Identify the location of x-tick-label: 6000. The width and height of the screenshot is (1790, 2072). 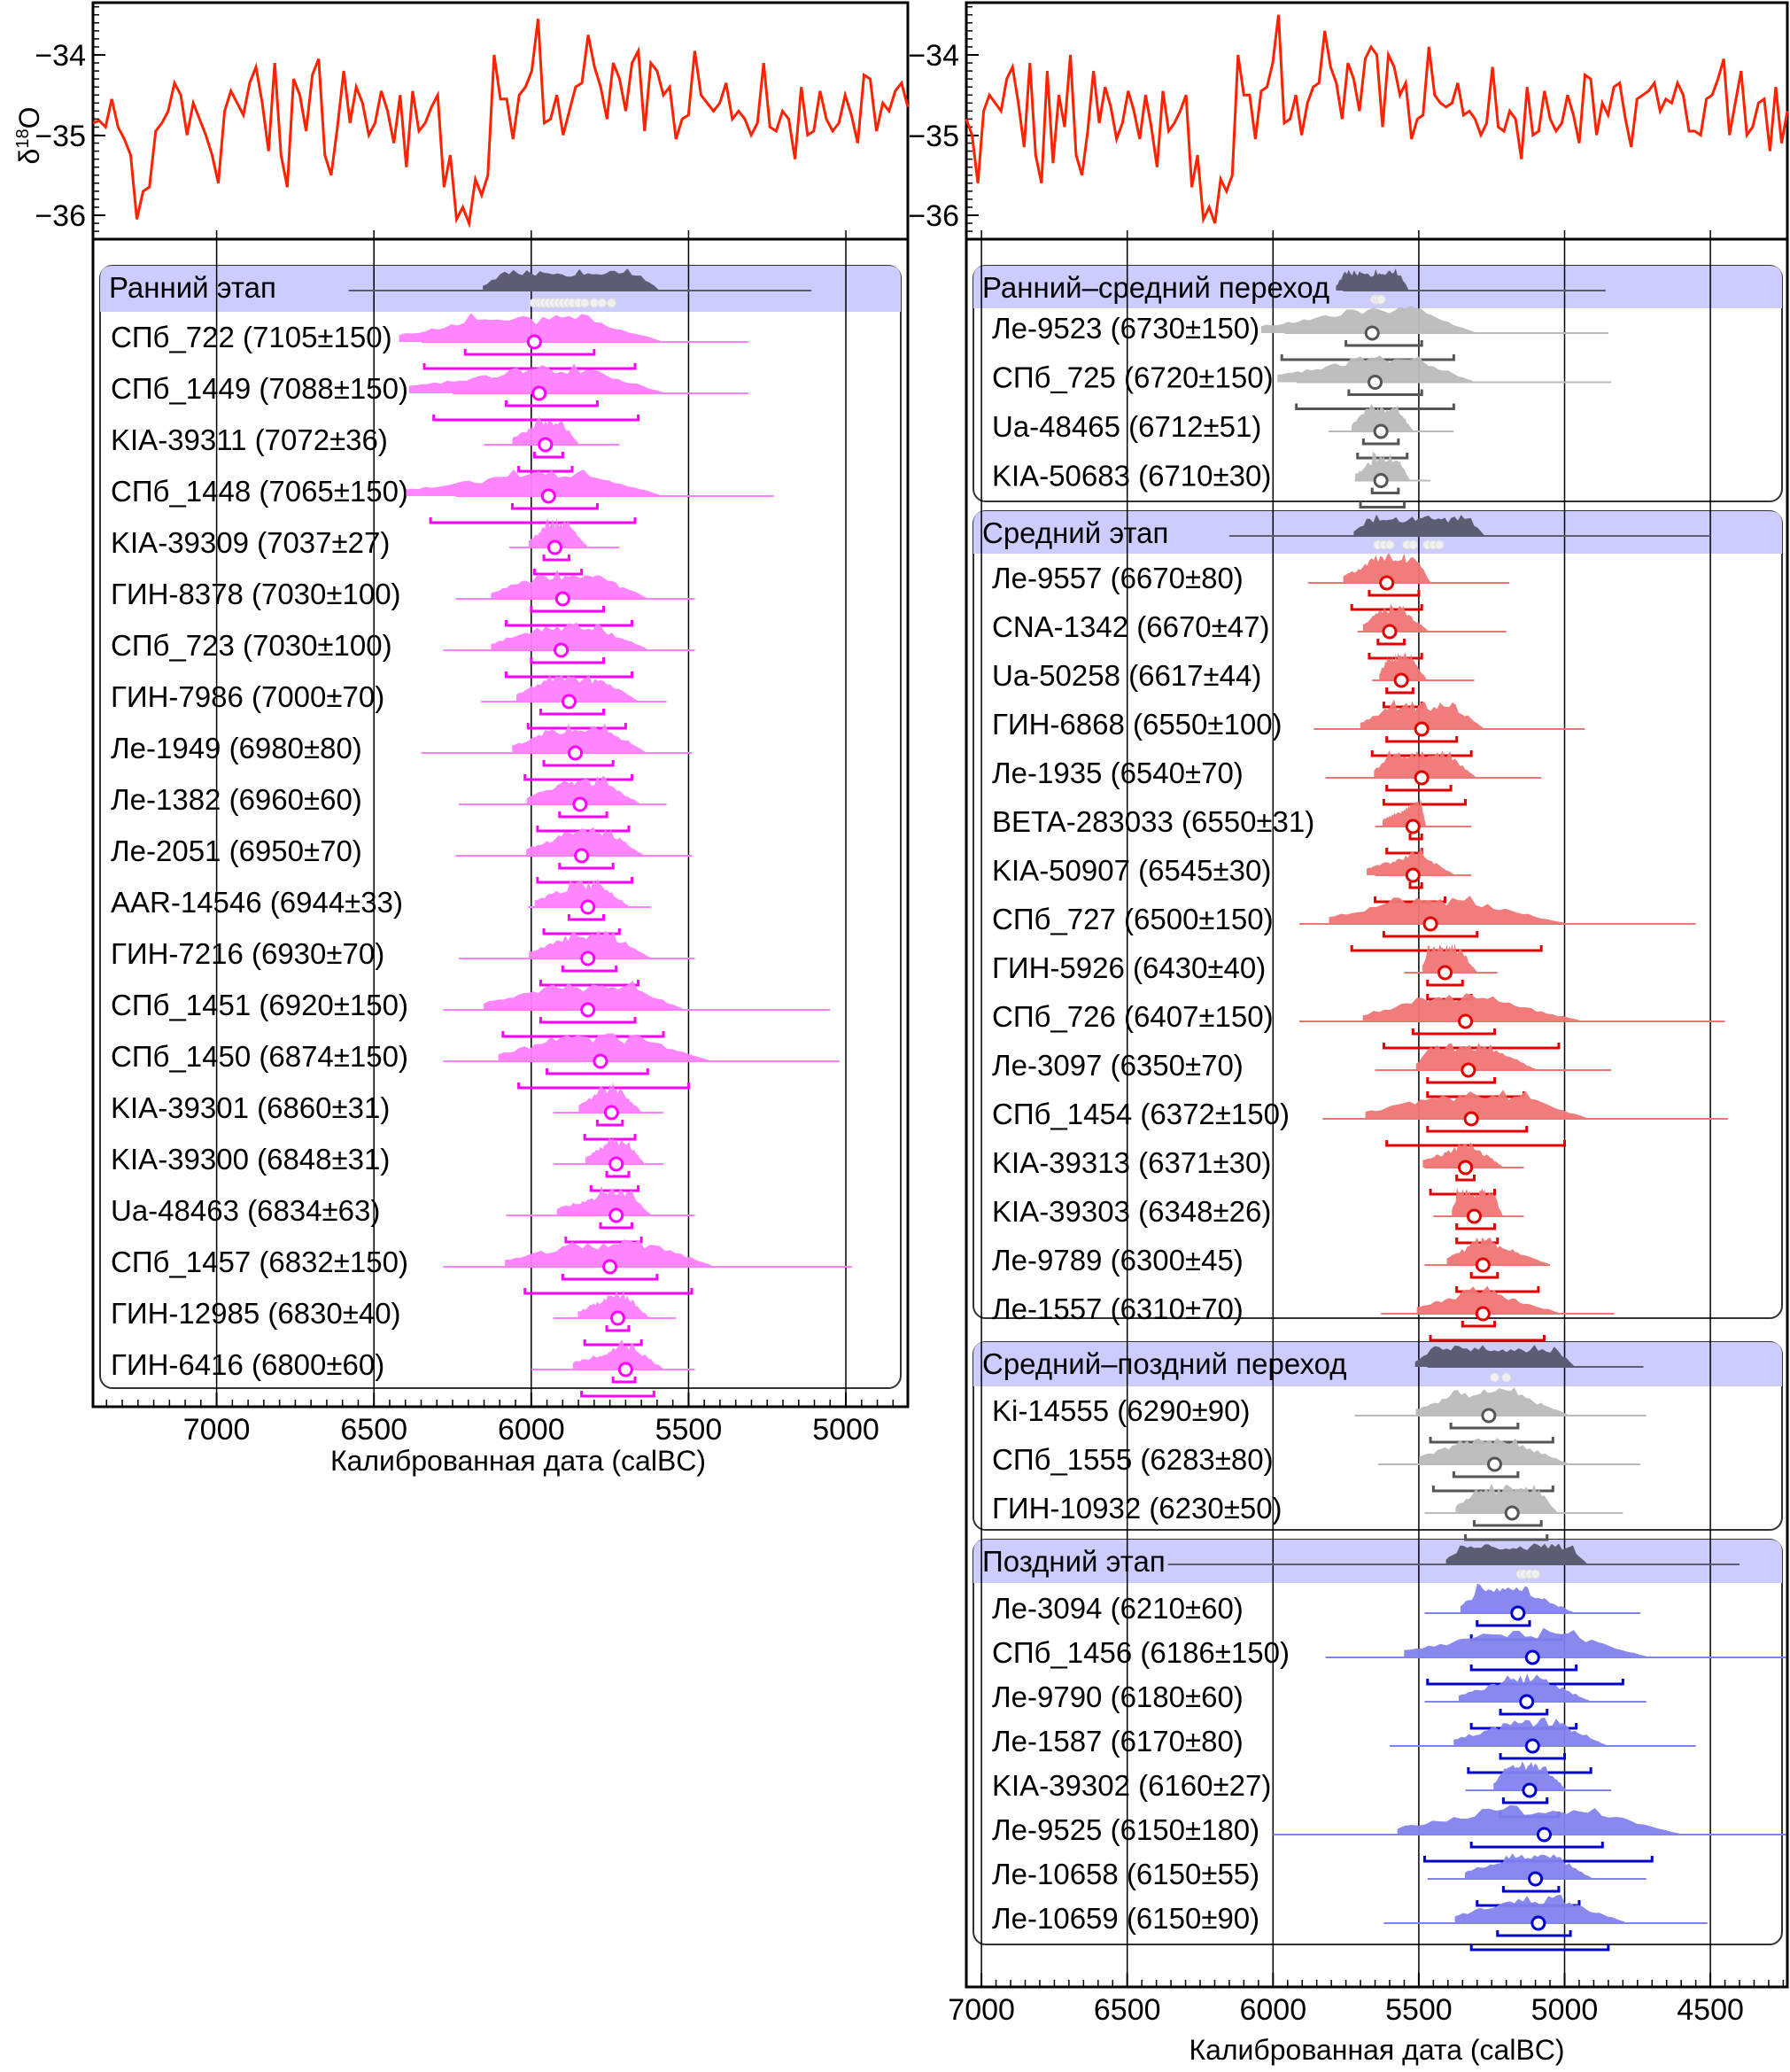
(531, 1430).